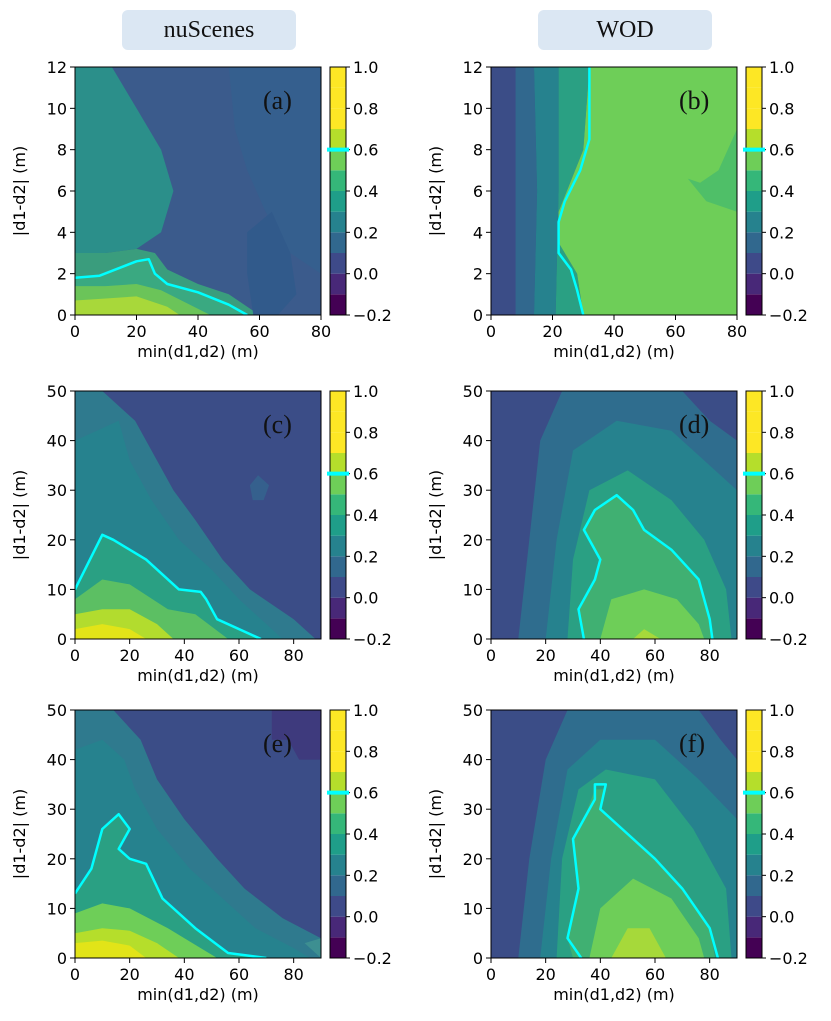  I want to click on x-tick-label: 20, so click(136, 331).